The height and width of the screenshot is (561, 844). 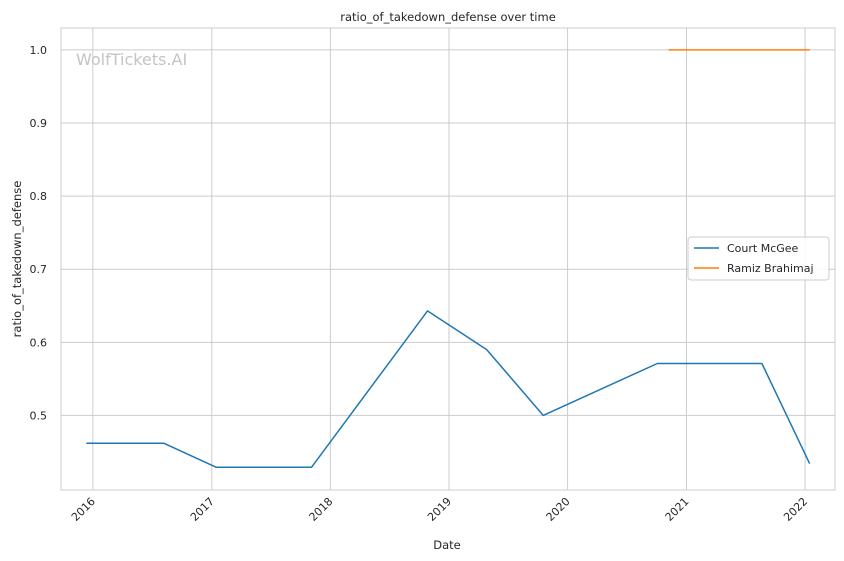 I want to click on y-tick-labels: 0.5 0.6 0.7 0.8 0.9 1.0, so click(x=39, y=233).